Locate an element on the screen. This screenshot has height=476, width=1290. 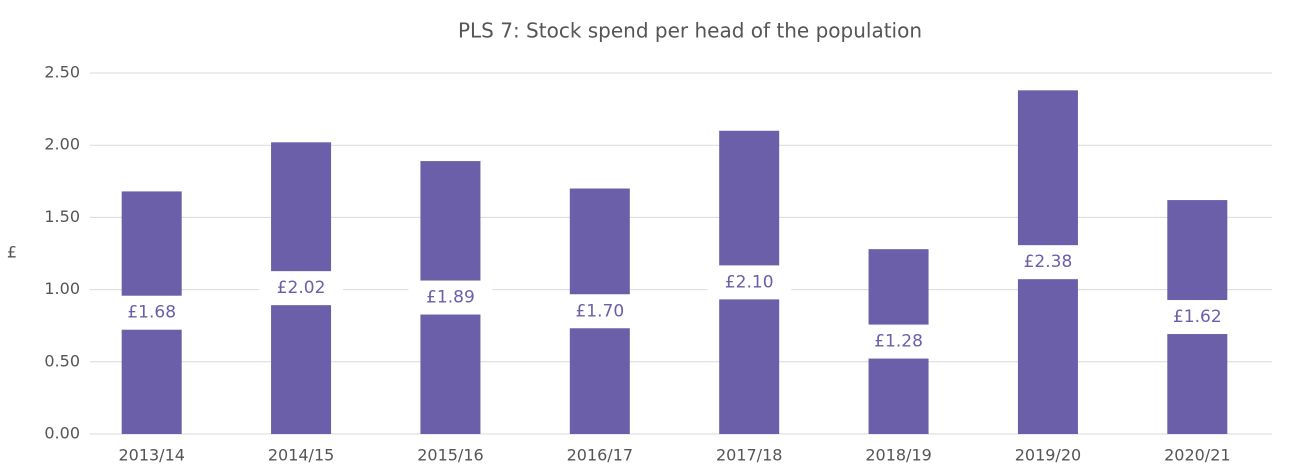
value-label: £2.38 is located at coordinates (1048, 262).